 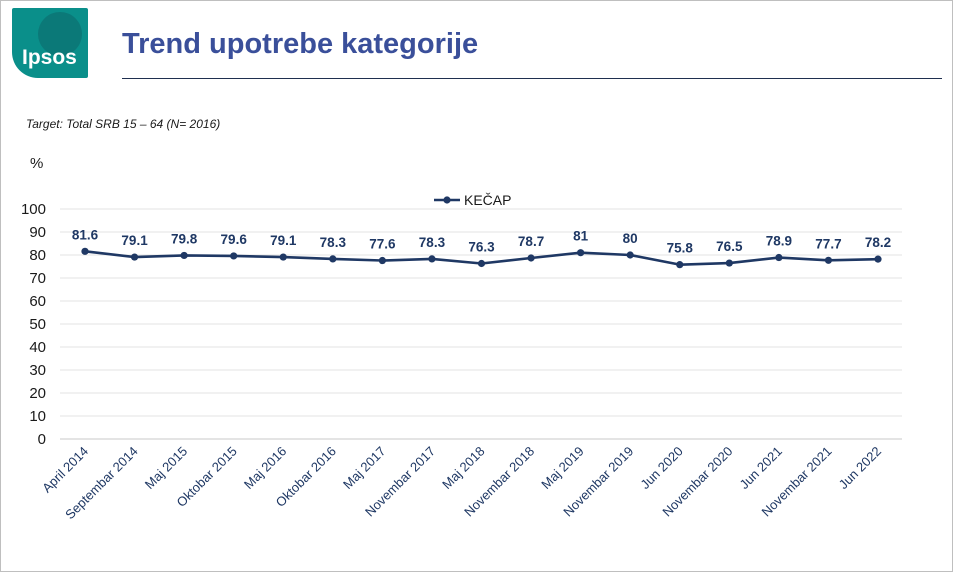 What do you see at coordinates (123, 124) in the screenshot?
I see `target-note: Target: Total SRB 15 – 64 (N= 2016)` at bounding box center [123, 124].